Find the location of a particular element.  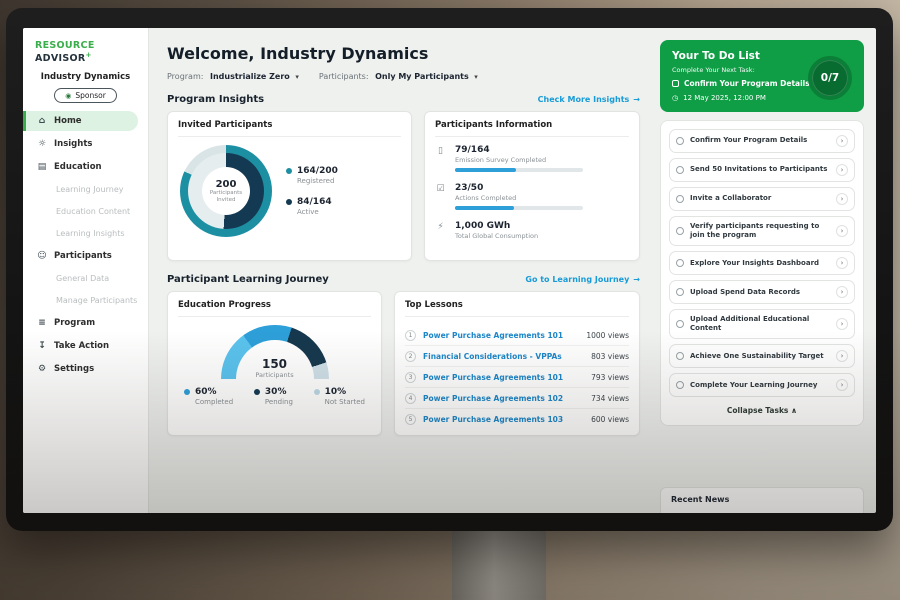

donut-center-value: 200 is located at coordinates (226, 184).